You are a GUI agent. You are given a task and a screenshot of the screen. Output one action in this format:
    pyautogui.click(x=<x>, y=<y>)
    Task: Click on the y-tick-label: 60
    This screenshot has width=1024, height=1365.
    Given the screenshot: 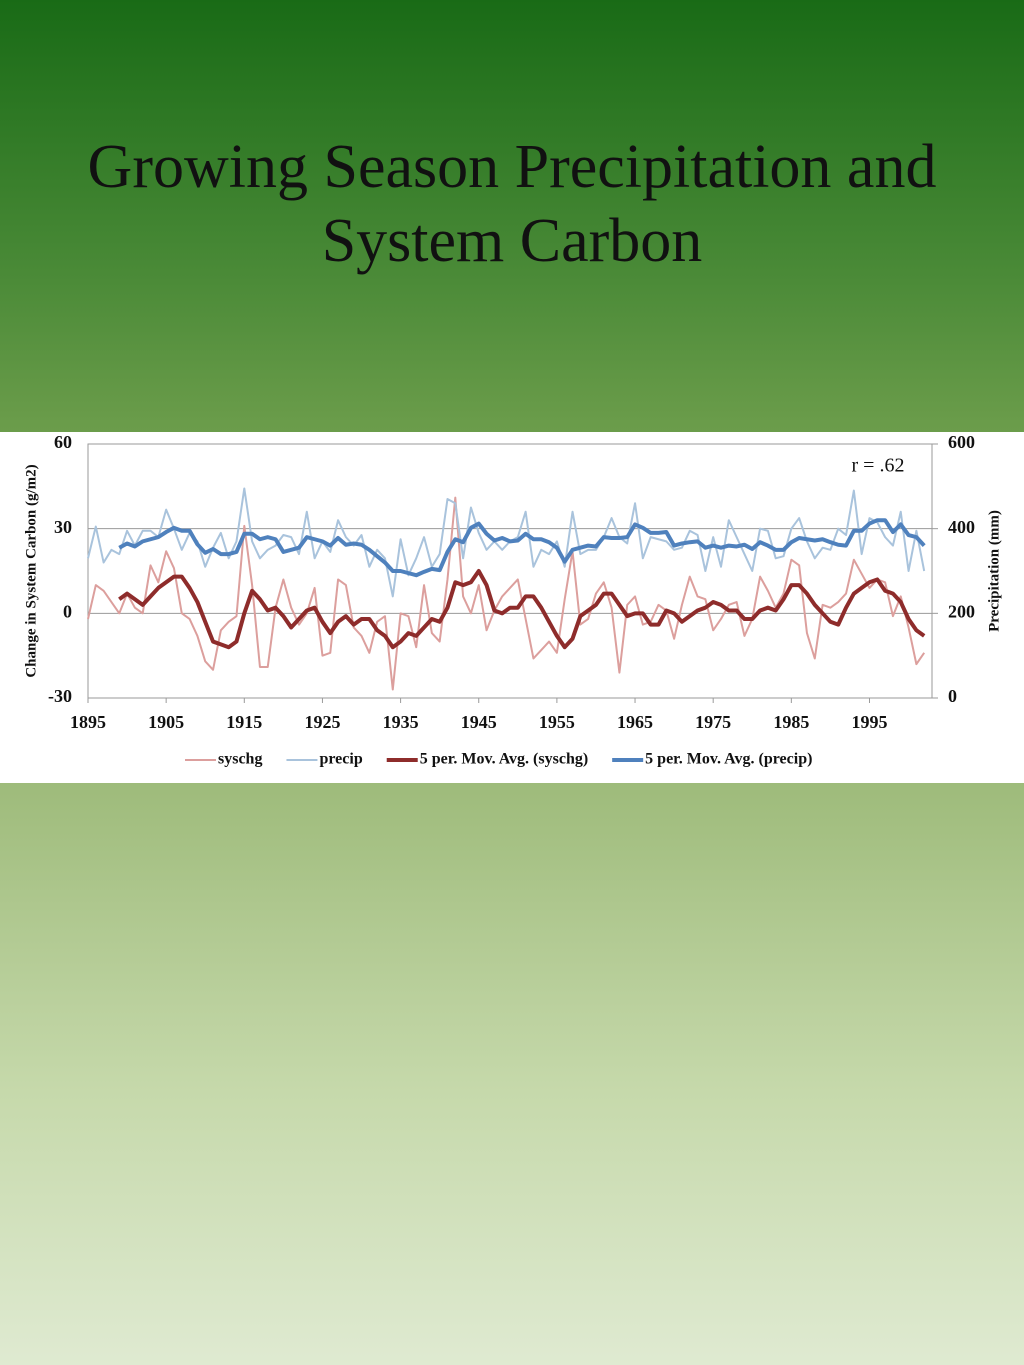 What is the action you would take?
    pyautogui.click(x=63, y=442)
    